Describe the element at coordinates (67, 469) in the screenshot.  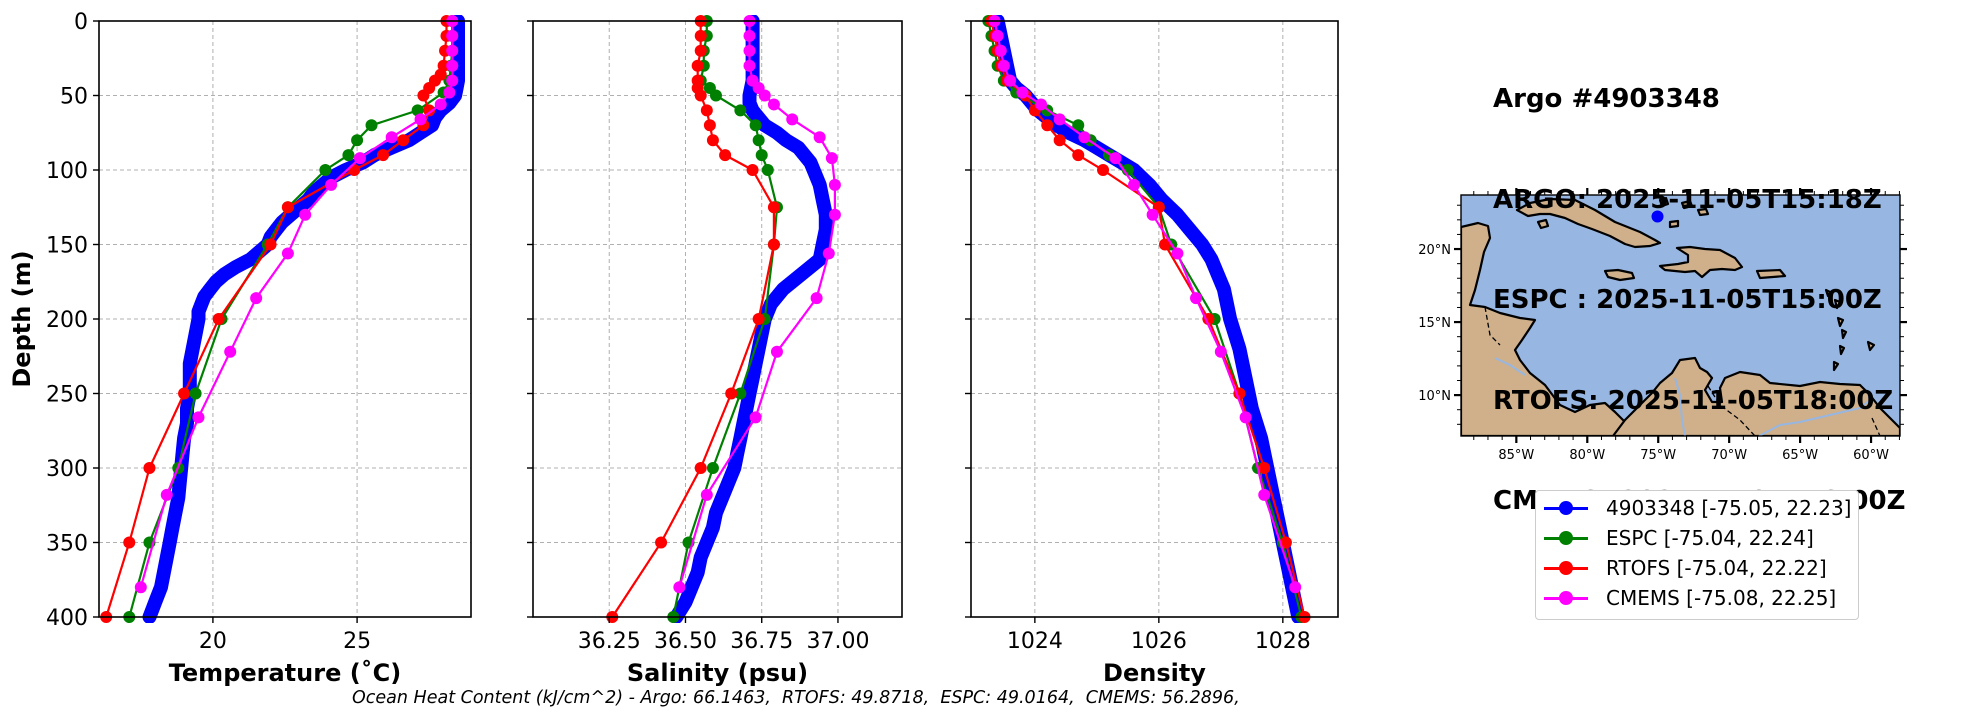
I see `y-tick-label: 300` at that location.